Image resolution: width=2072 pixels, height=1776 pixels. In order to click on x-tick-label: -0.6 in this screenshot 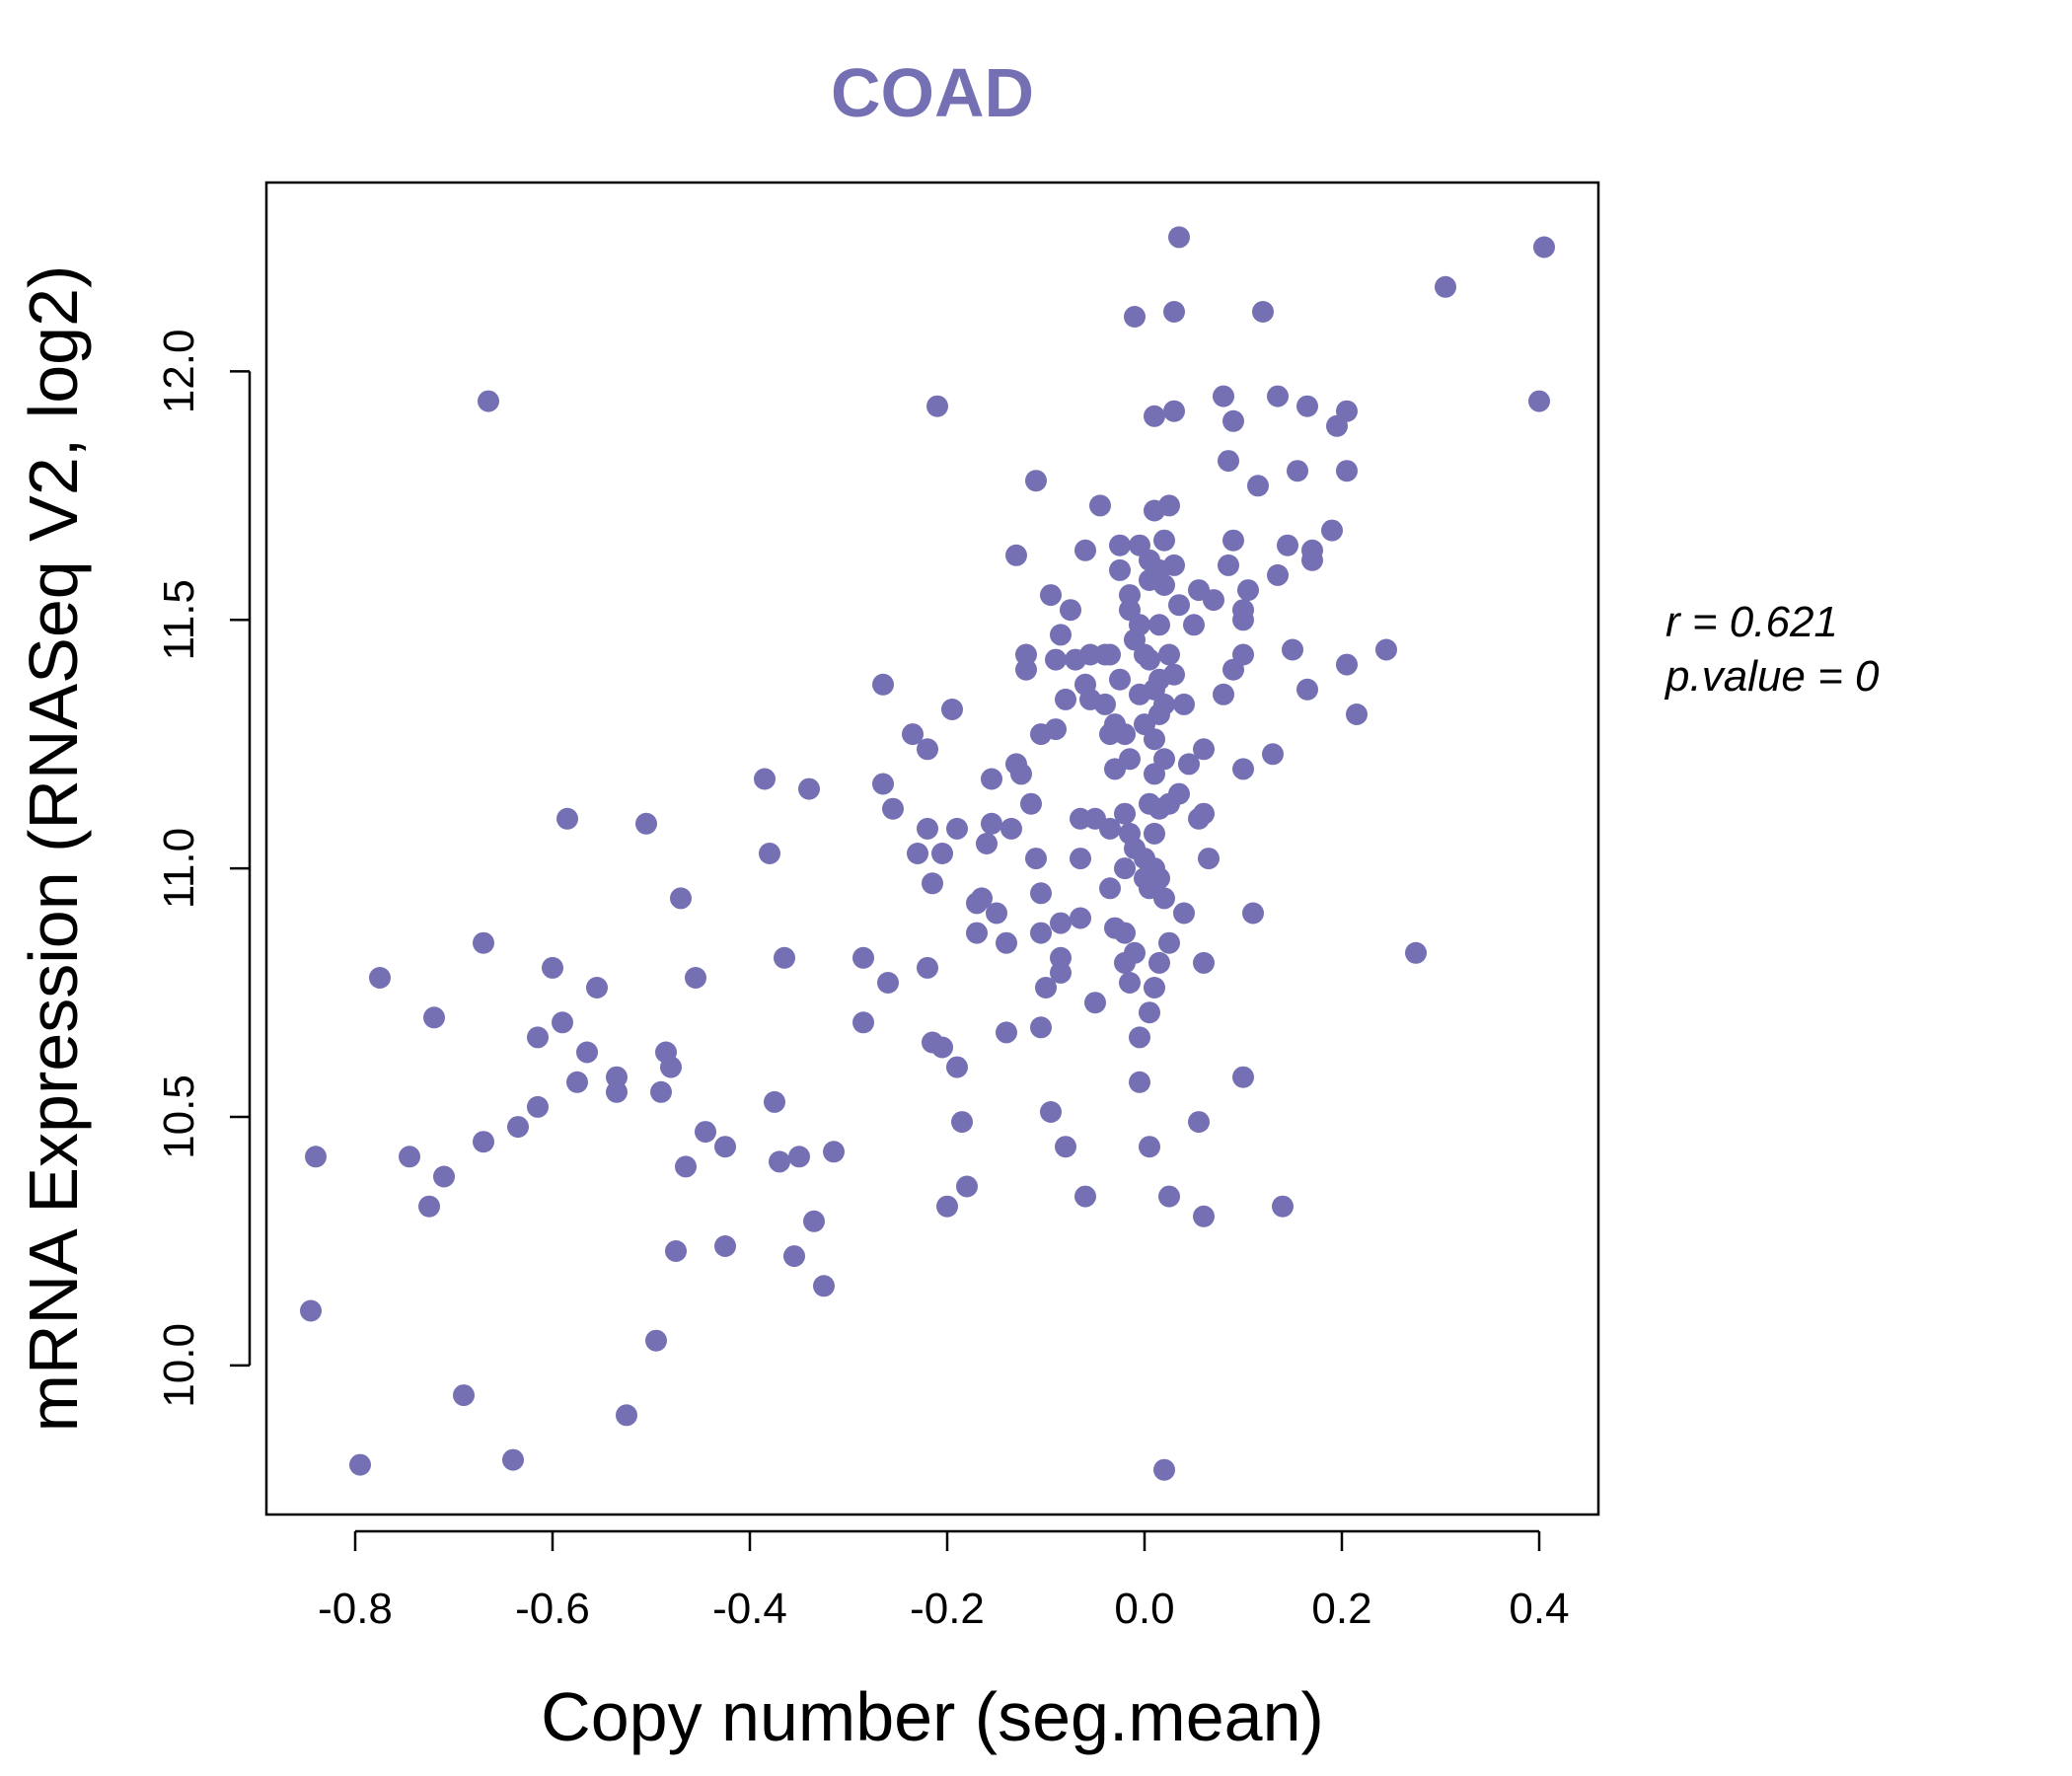, I will do `click(552, 1609)`.